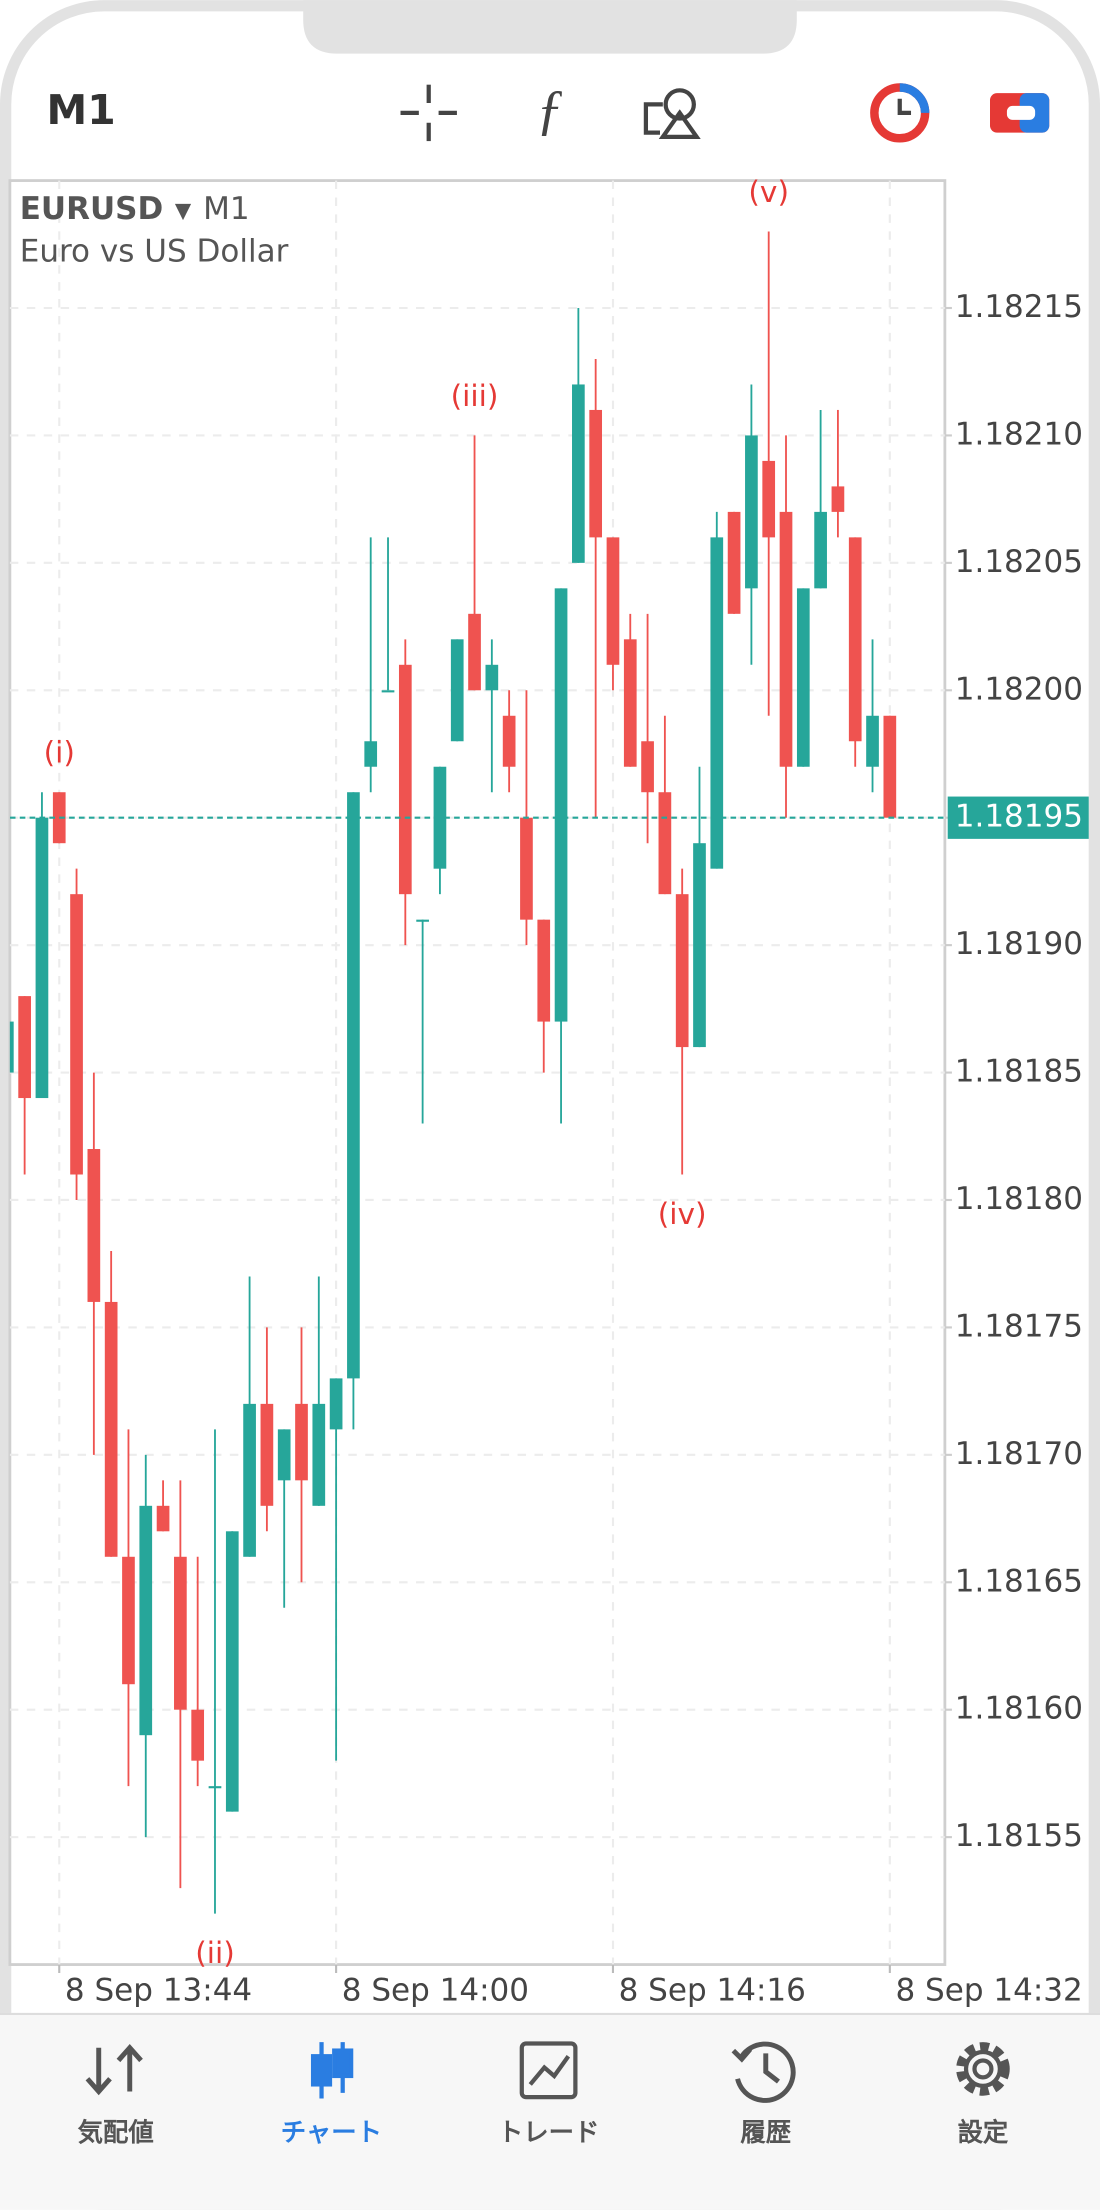 The image size is (1100, 2210). What do you see at coordinates (435, 1990) in the screenshot?
I see `x-tick-label: 8 Sep 14:00` at bounding box center [435, 1990].